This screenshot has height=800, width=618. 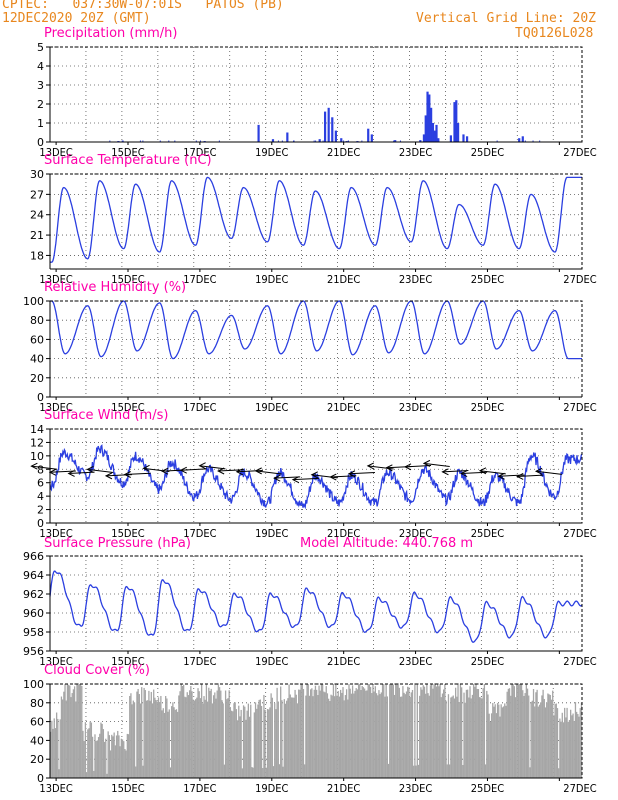 What do you see at coordinates (40, 397) in the screenshot?
I see `rh-ytick-label: 0` at bounding box center [40, 397].